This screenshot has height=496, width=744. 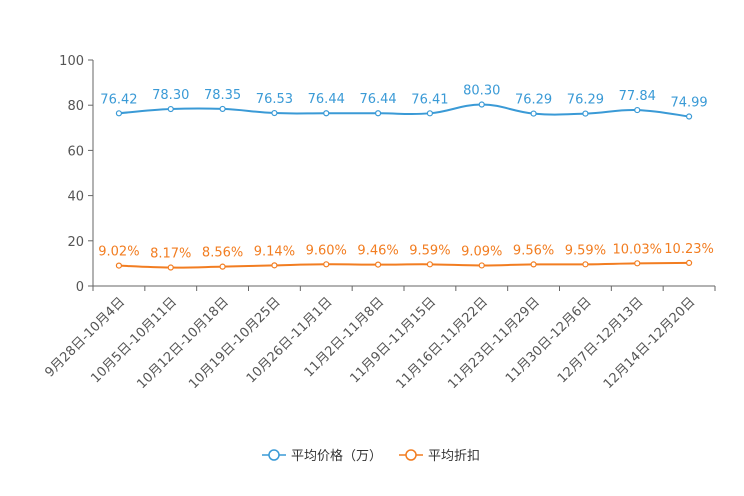 I want to click on y-tick-label: 60, so click(x=75, y=151).